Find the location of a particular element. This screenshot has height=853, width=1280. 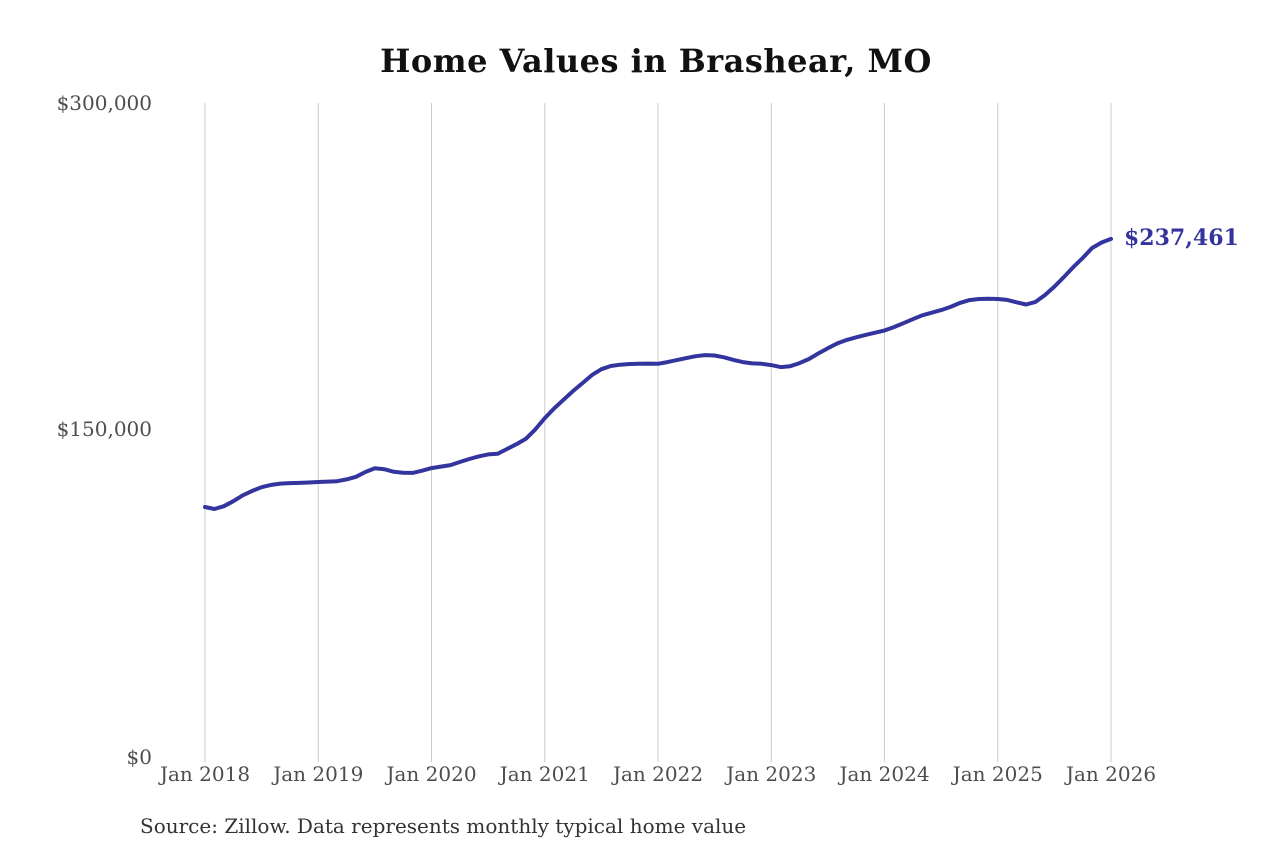

x-axis-tick-label: Jan 2020 is located at coordinates (431, 774).